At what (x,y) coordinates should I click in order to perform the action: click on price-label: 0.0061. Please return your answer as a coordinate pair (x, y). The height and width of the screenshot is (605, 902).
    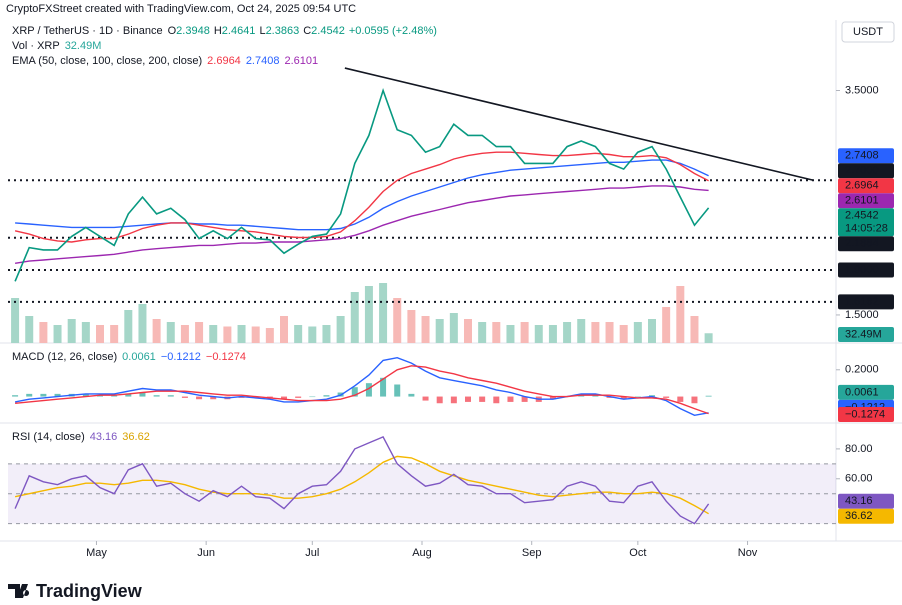
    Looking at the image, I should click on (862, 392).